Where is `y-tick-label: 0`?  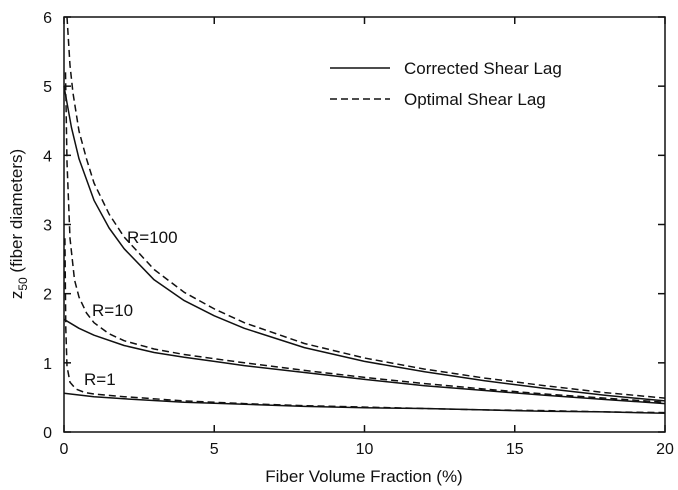
y-tick-label: 0 is located at coordinates (47, 433).